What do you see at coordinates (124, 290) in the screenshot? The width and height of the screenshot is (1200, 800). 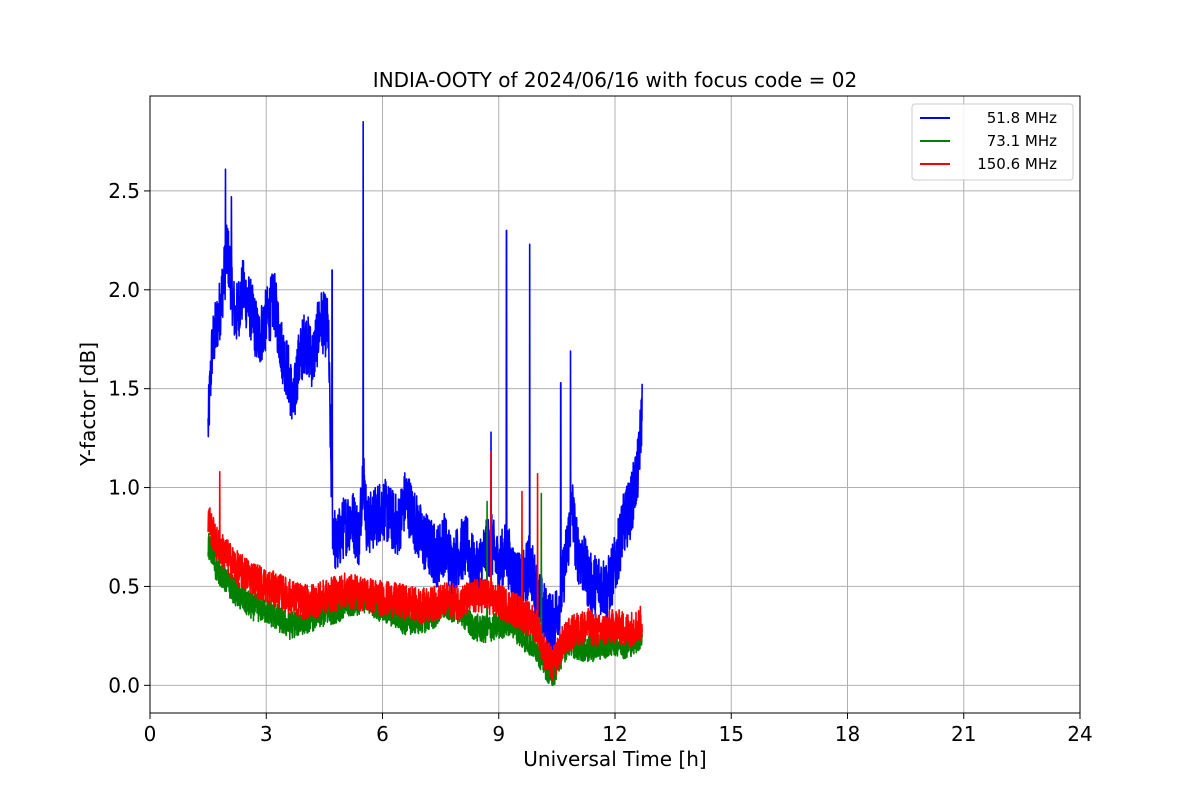 I see `y-tick-label: 2.0` at bounding box center [124, 290].